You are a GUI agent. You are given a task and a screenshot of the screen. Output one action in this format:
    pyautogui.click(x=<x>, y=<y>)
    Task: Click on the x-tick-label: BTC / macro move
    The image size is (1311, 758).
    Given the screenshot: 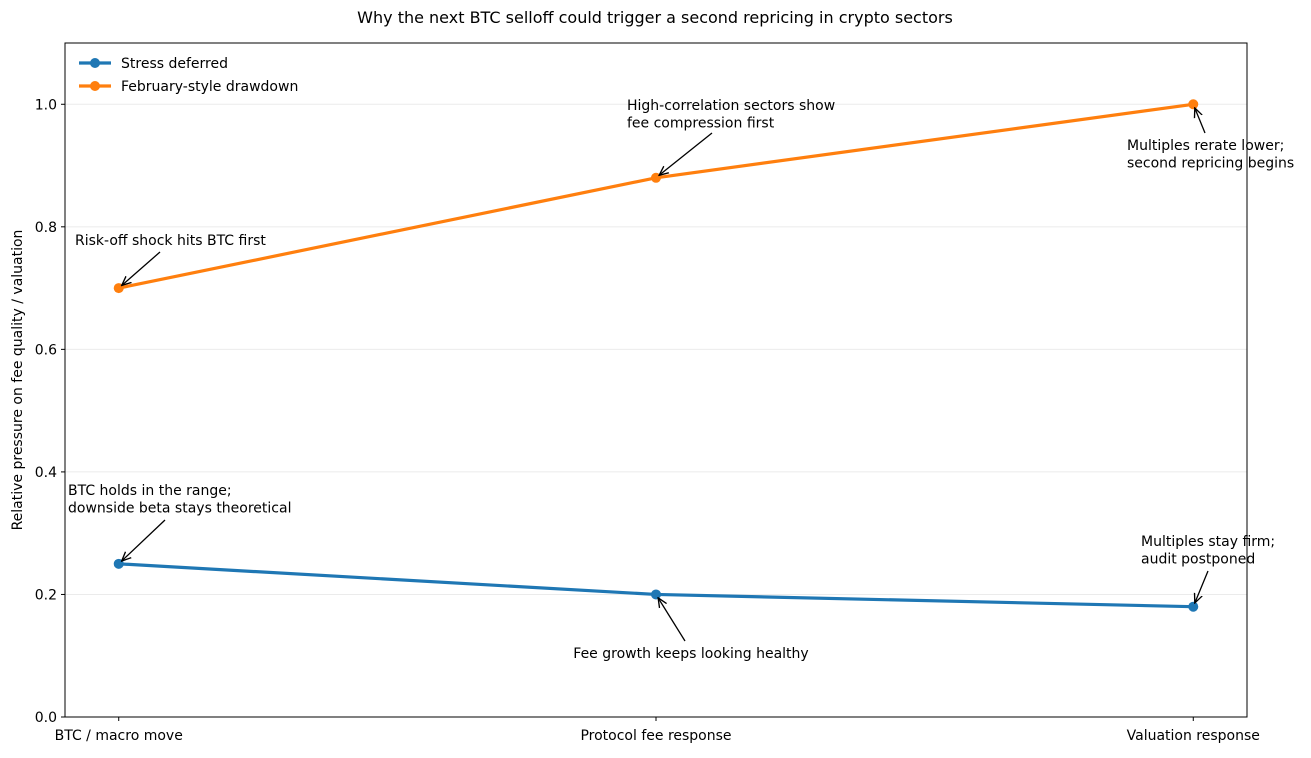 What is the action you would take?
    pyautogui.click(x=119, y=736)
    